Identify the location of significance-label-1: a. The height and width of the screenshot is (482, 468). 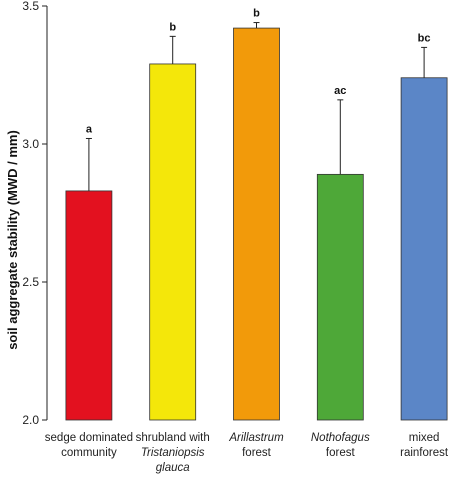
(89, 129).